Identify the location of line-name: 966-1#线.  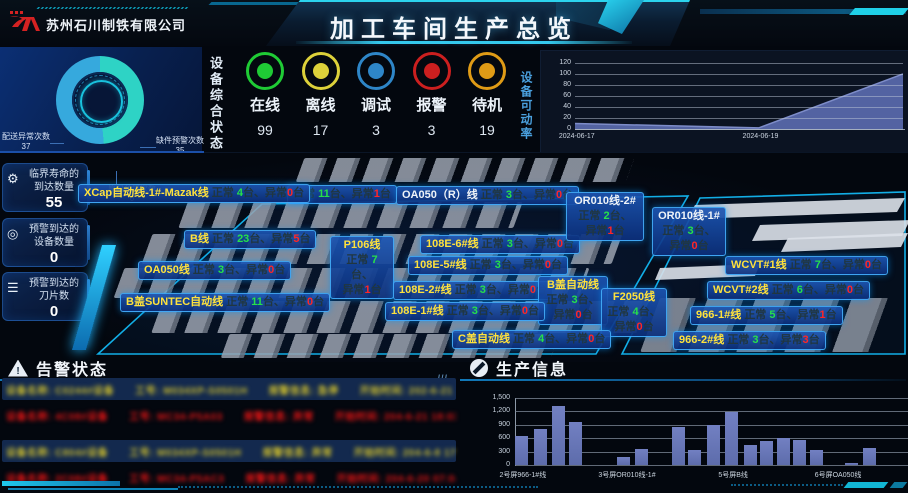
(720, 315).